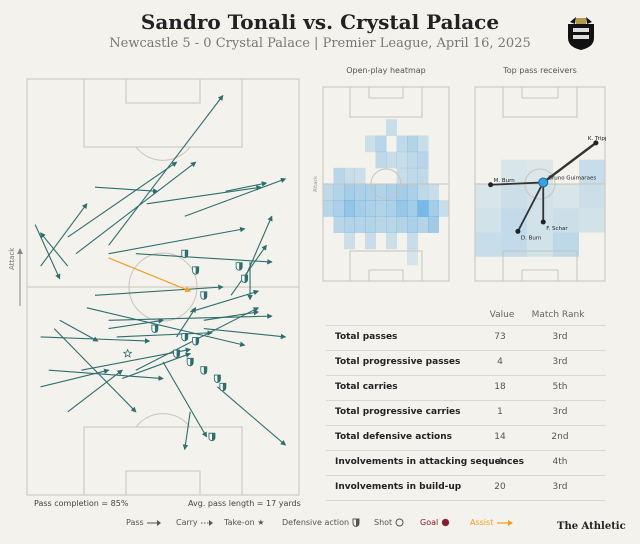 This screenshot has height=544, width=640. What do you see at coordinates (366, 387) in the screenshot?
I see `stat-label: Total carries` at bounding box center [366, 387].